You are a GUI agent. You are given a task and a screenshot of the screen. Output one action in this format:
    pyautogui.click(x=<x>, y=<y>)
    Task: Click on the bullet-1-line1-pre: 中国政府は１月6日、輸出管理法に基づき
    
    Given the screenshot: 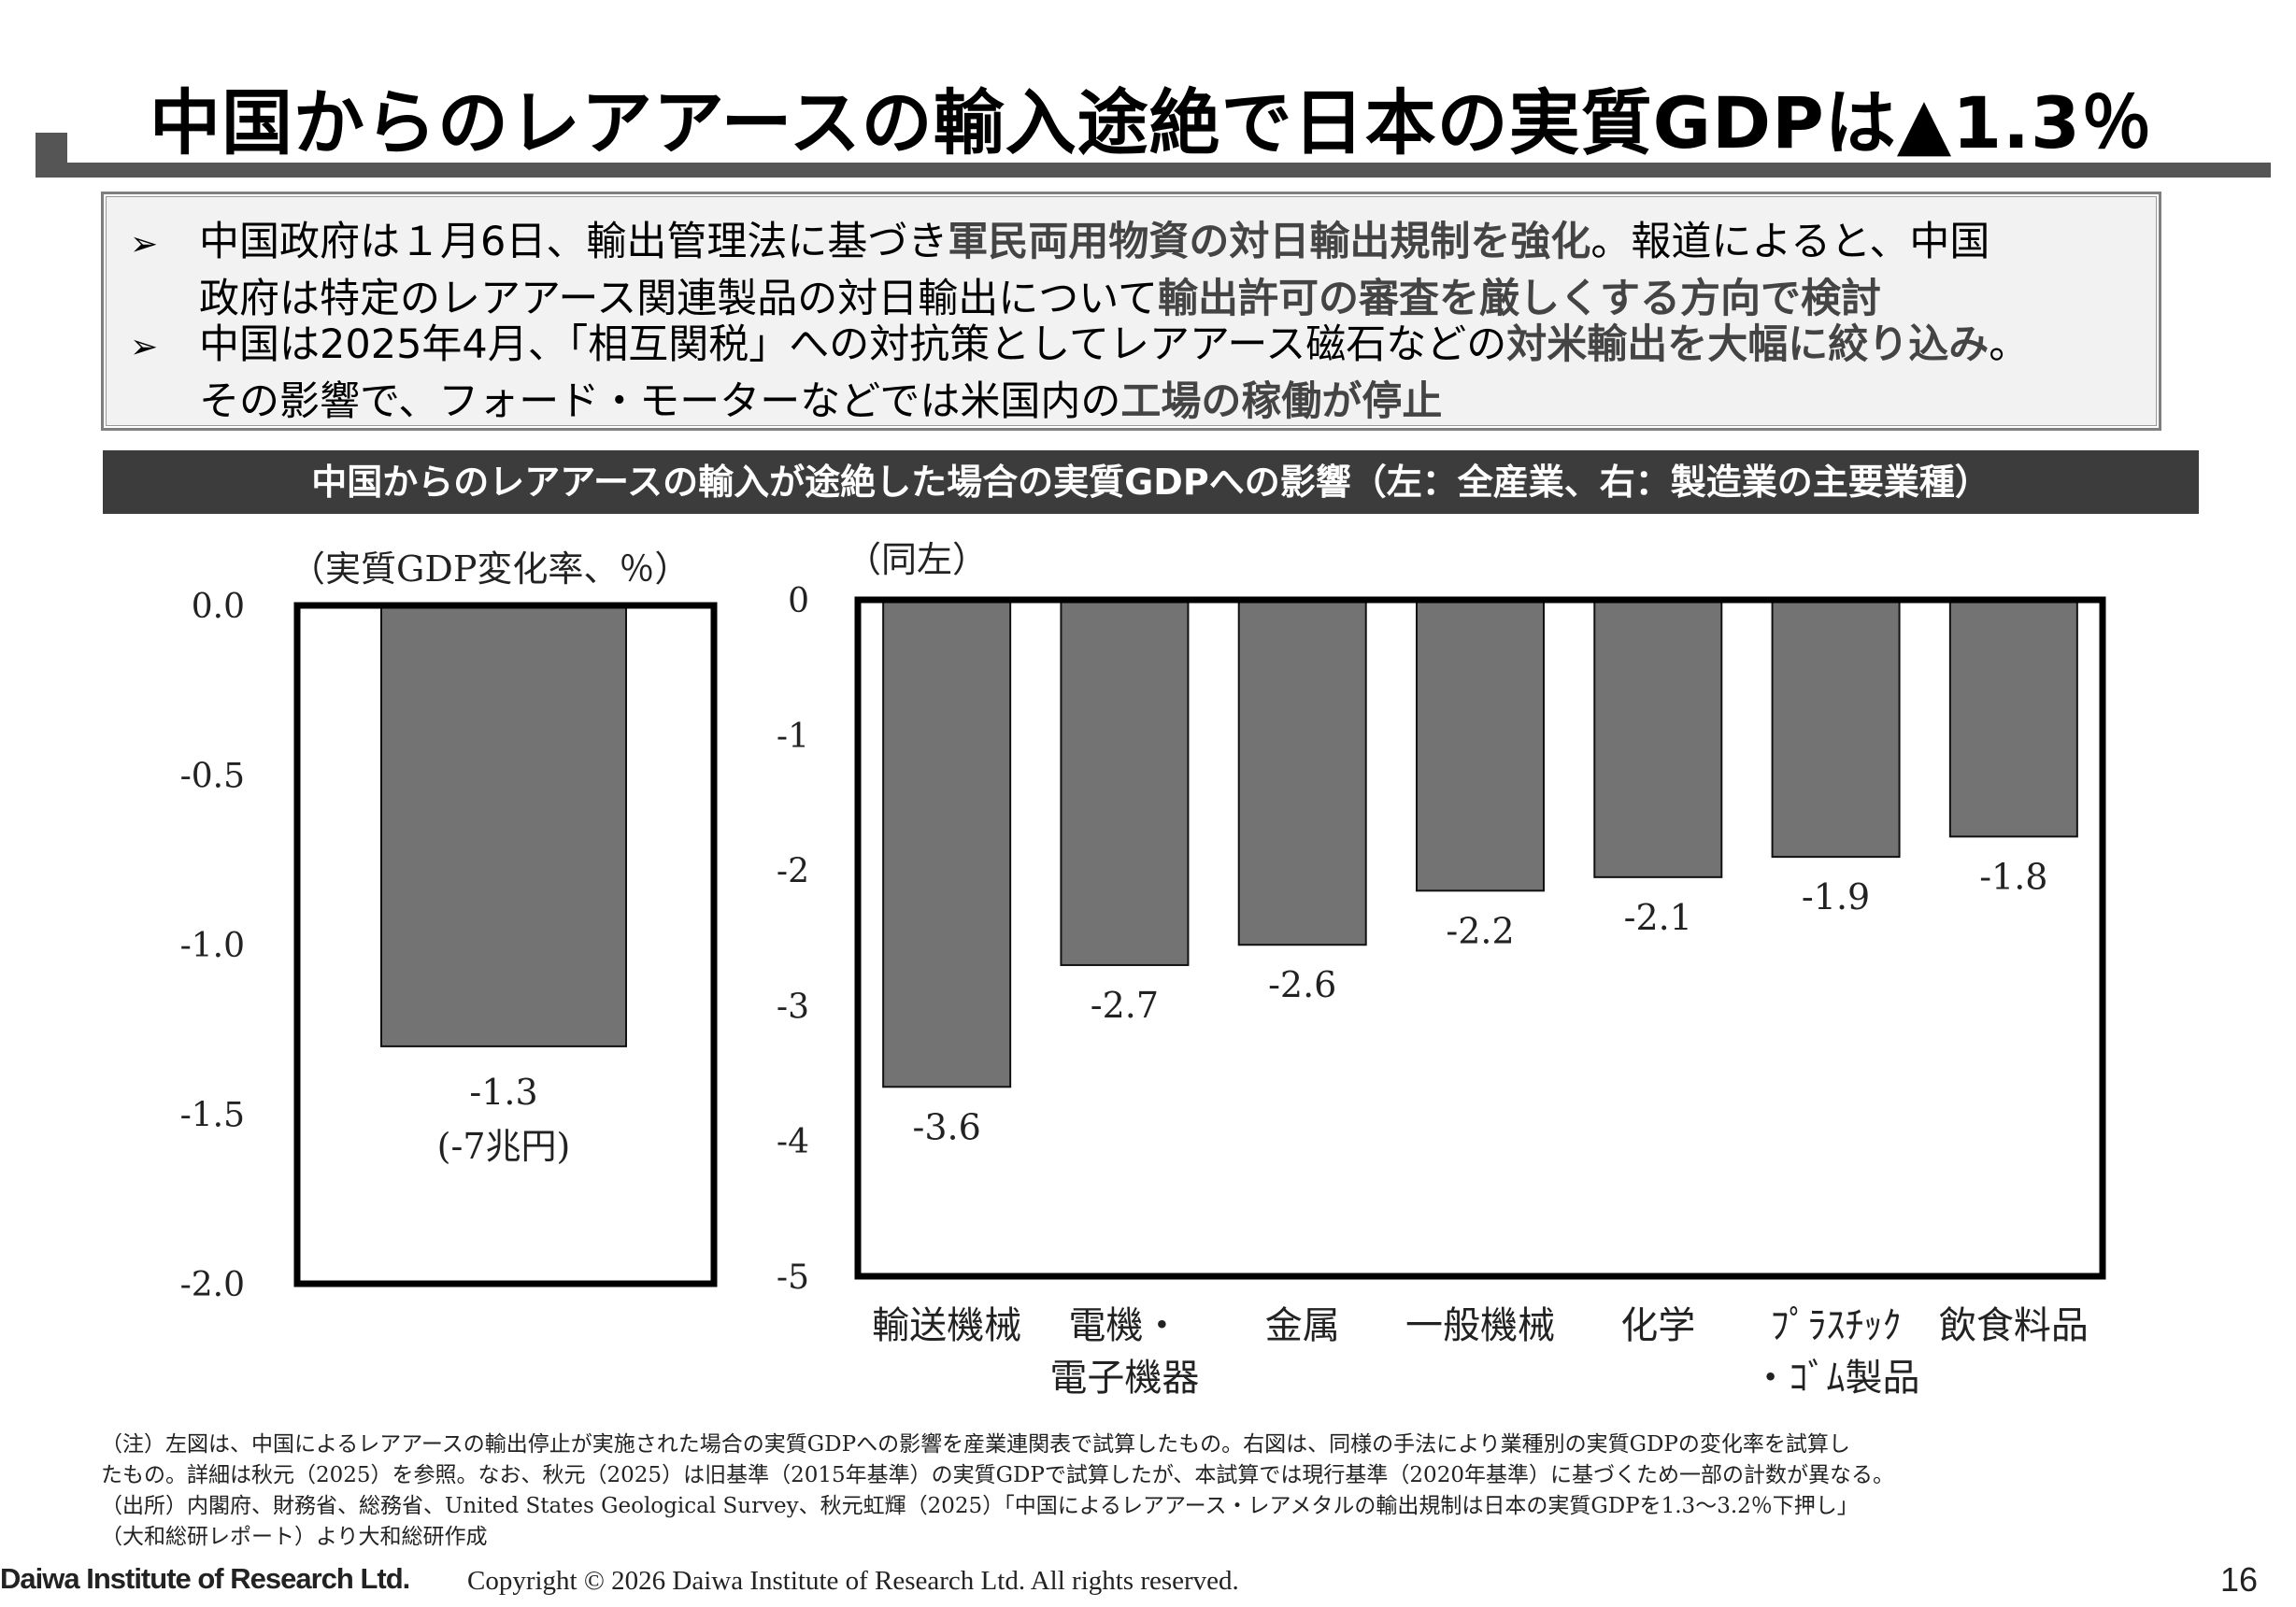 What is the action you would take?
    pyautogui.click(x=573, y=242)
    